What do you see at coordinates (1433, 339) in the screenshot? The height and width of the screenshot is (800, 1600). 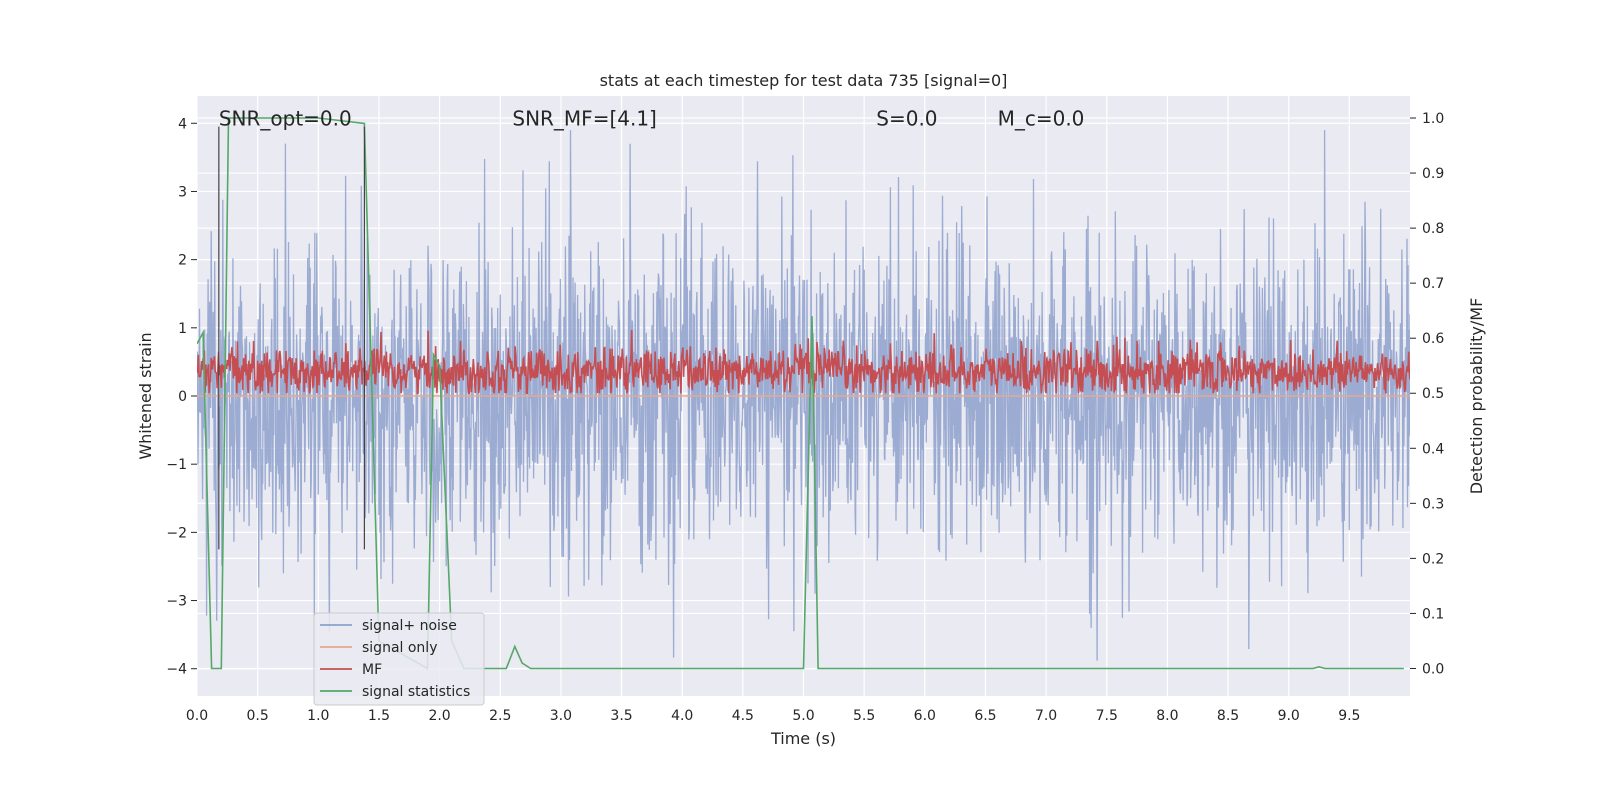 I see `y2-tick-label: 0.6` at bounding box center [1433, 339].